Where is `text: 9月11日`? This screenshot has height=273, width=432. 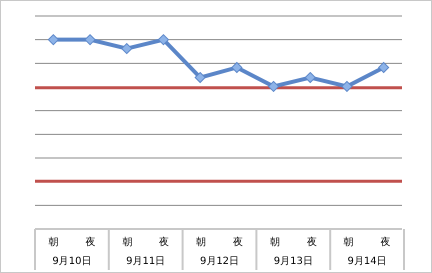 text: 9月11日 is located at coordinates (146, 261).